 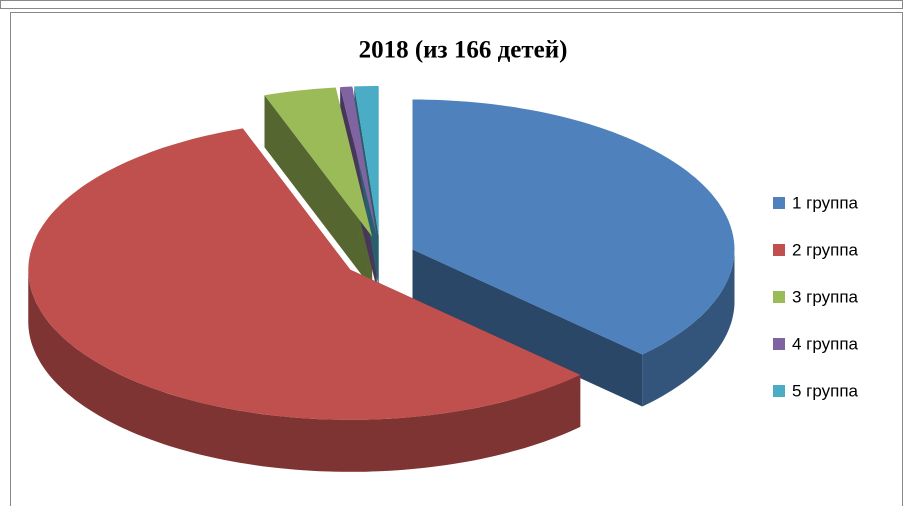 I want to click on legend-label: 1 группа, so click(x=825, y=202).